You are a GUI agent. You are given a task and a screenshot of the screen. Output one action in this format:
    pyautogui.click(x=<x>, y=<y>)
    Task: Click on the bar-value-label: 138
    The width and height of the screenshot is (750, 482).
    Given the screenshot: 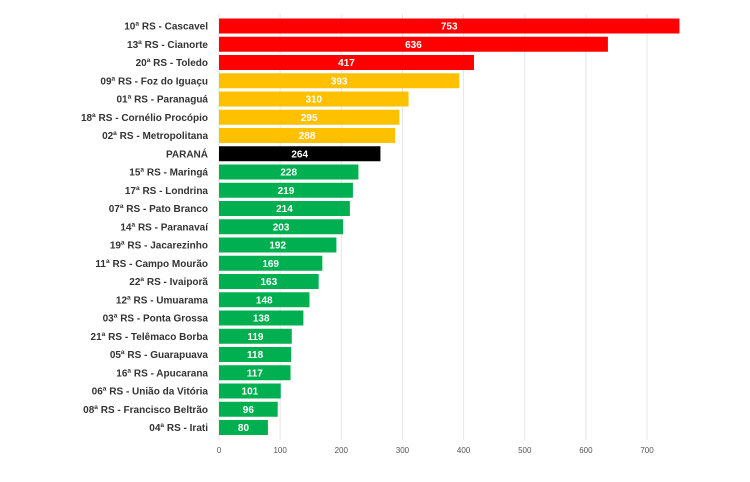 What is the action you would take?
    pyautogui.click(x=261, y=319)
    